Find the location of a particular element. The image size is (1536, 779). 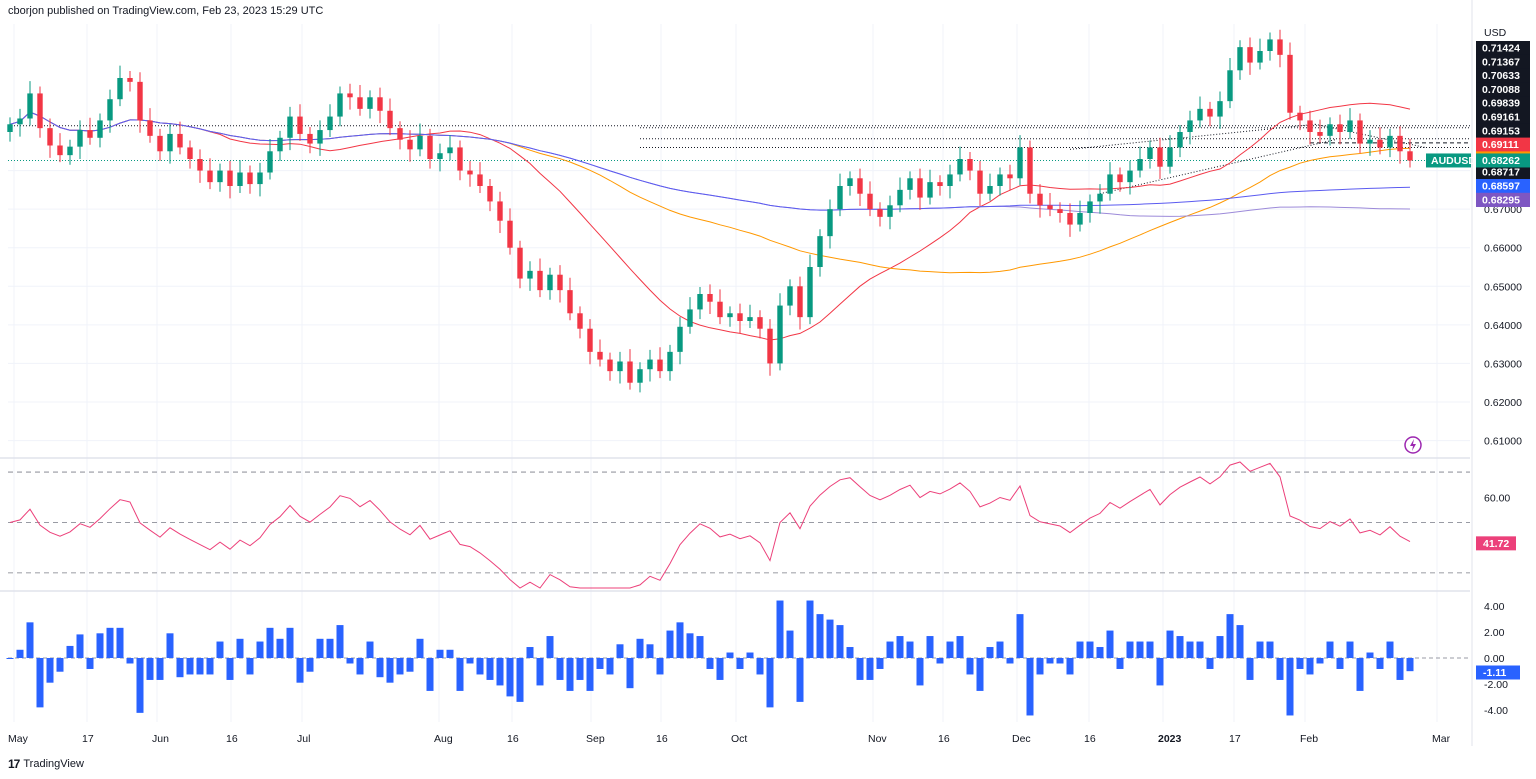

price-tag-3: 0.70088 is located at coordinates (1501, 90).